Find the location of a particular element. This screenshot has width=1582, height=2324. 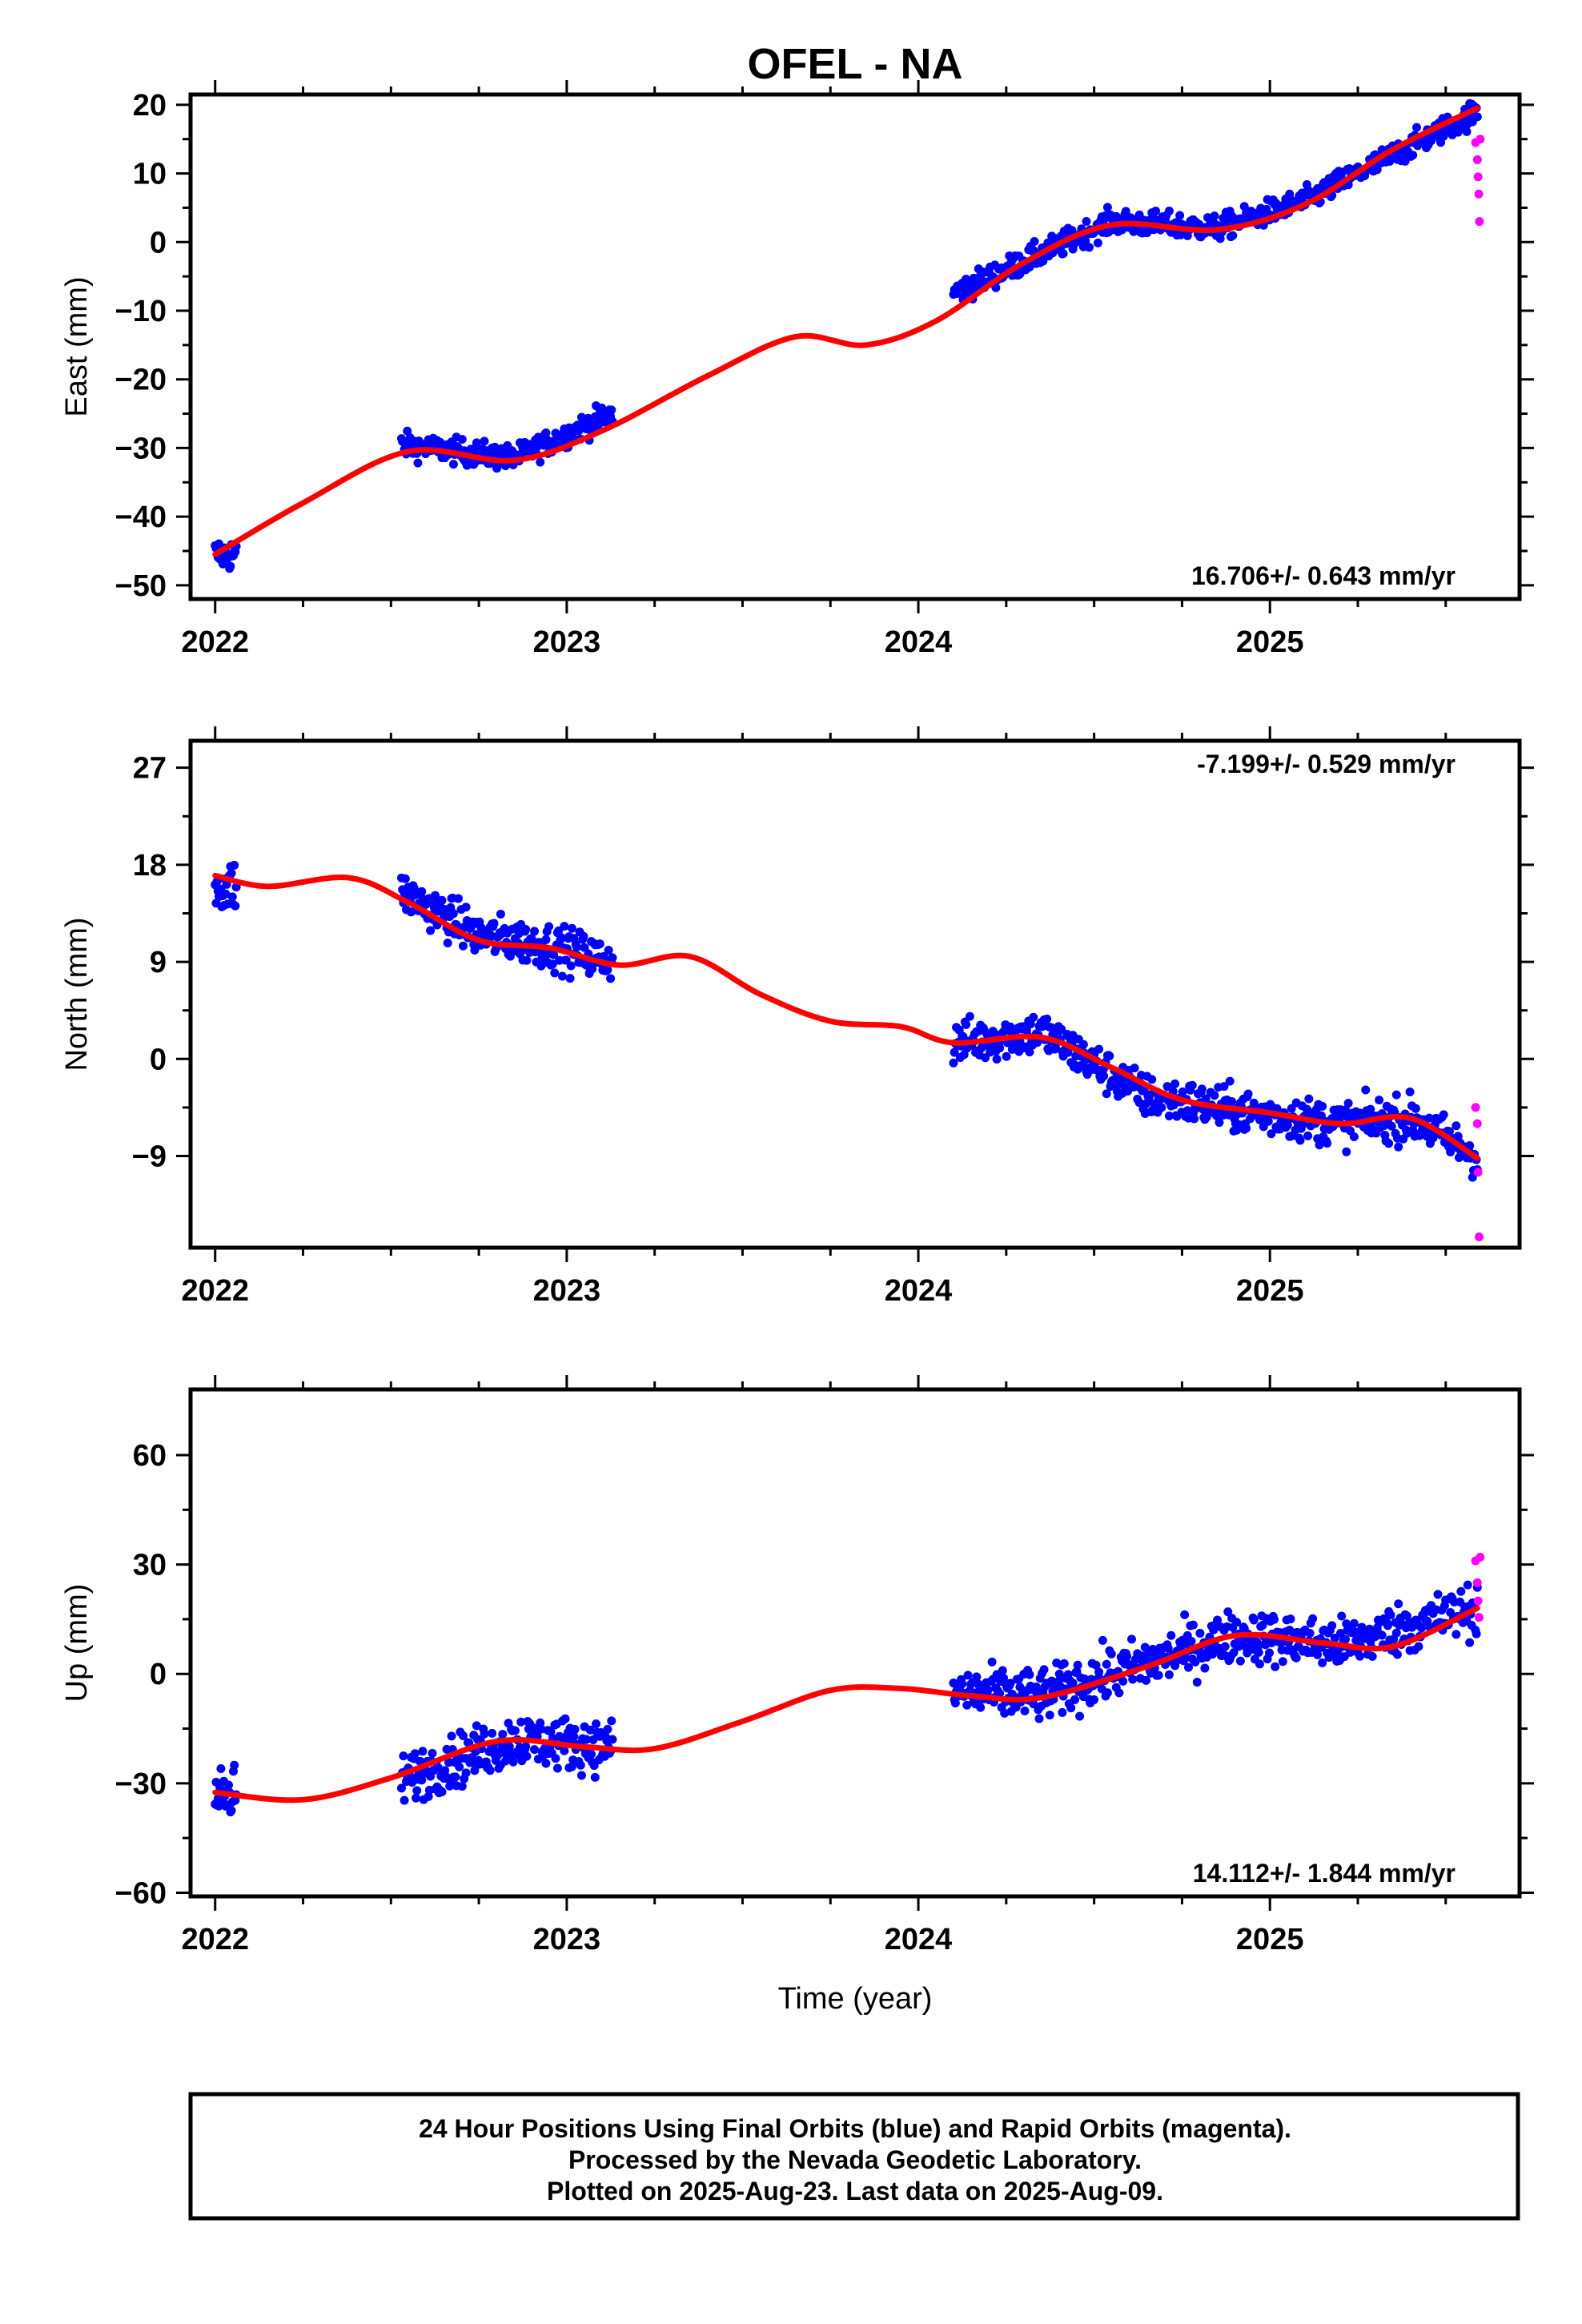

x-axis-label: Time (year) is located at coordinates (855, 1999).